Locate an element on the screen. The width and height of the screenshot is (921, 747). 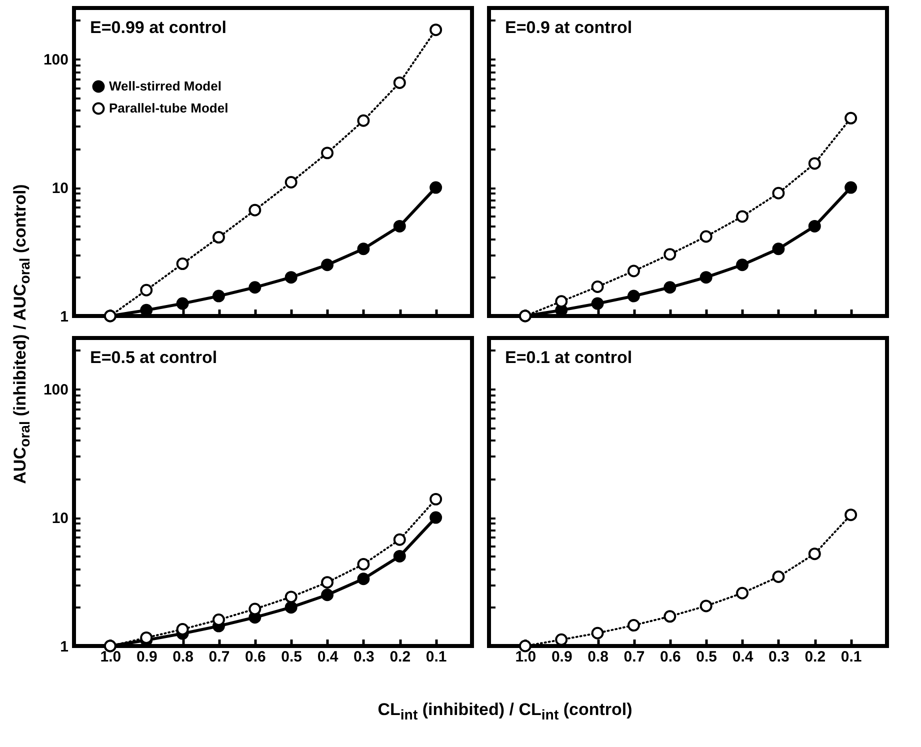
legend-label: Parallel-tube Model is located at coordinates (168, 108).